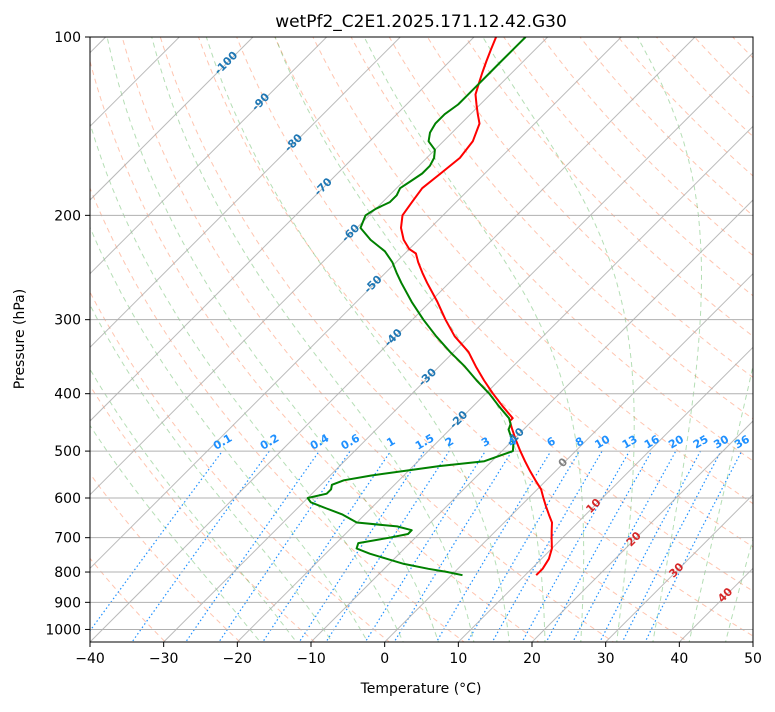 The width and height of the screenshot is (775, 712). What do you see at coordinates (67, 395) in the screenshot?
I see `y-tick-label: 400` at bounding box center [67, 395].